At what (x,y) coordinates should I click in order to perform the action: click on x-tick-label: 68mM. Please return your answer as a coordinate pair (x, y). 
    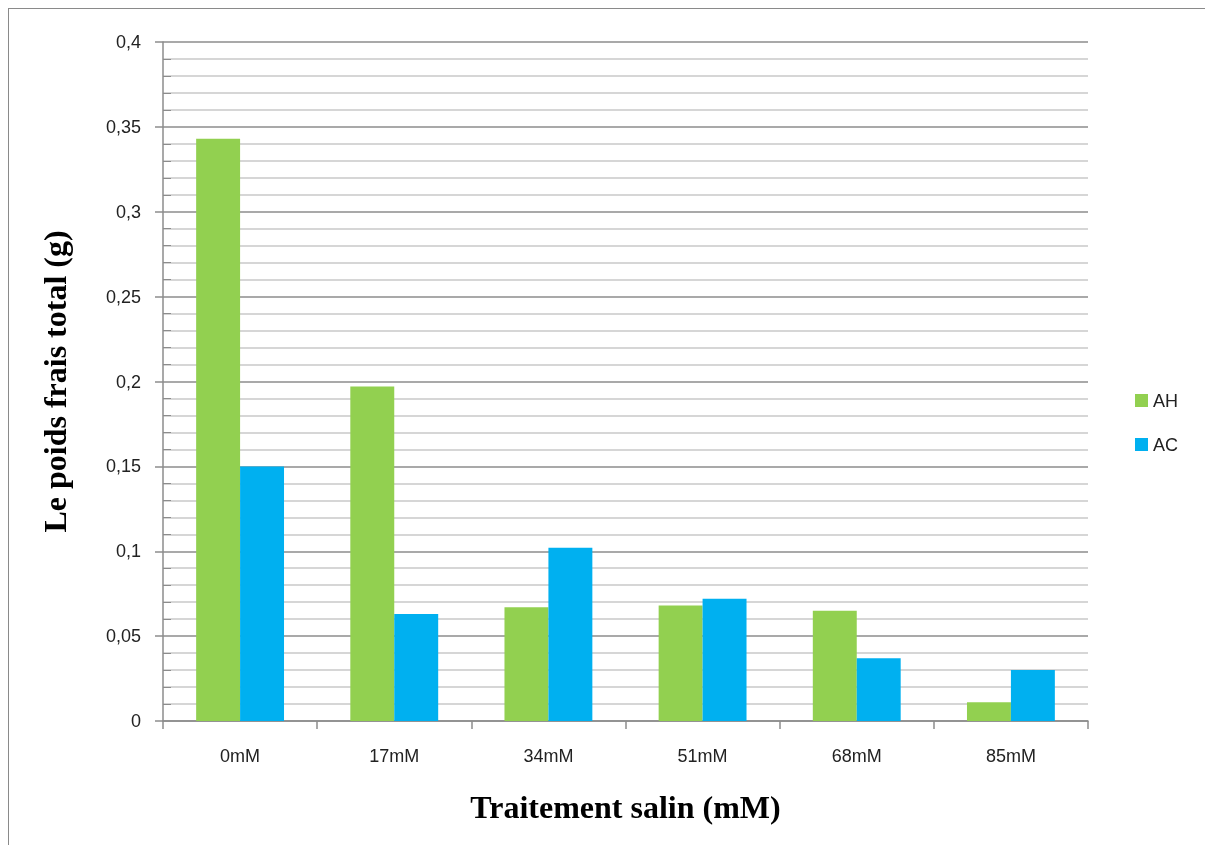
    Looking at the image, I should click on (856, 756).